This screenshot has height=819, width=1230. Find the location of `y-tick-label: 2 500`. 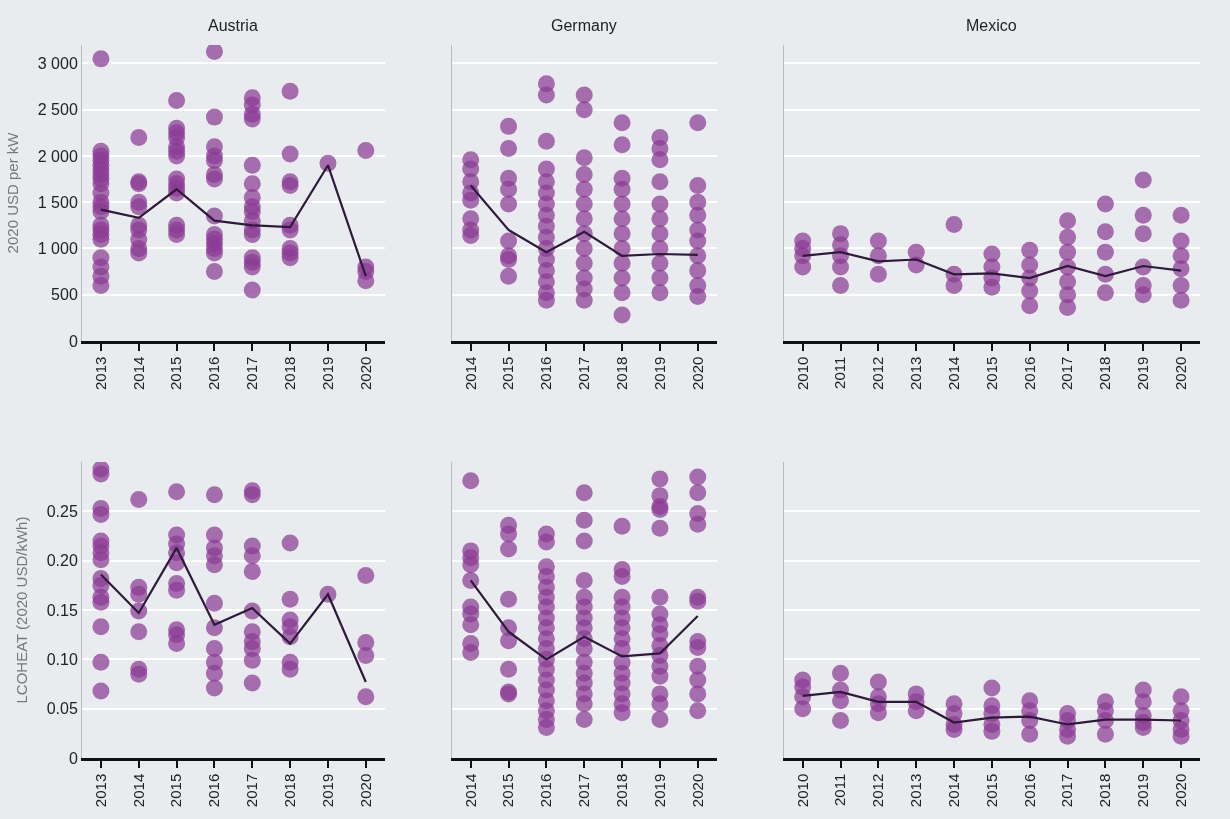

y-tick-label: 2 500 is located at coordinates (57, 110).